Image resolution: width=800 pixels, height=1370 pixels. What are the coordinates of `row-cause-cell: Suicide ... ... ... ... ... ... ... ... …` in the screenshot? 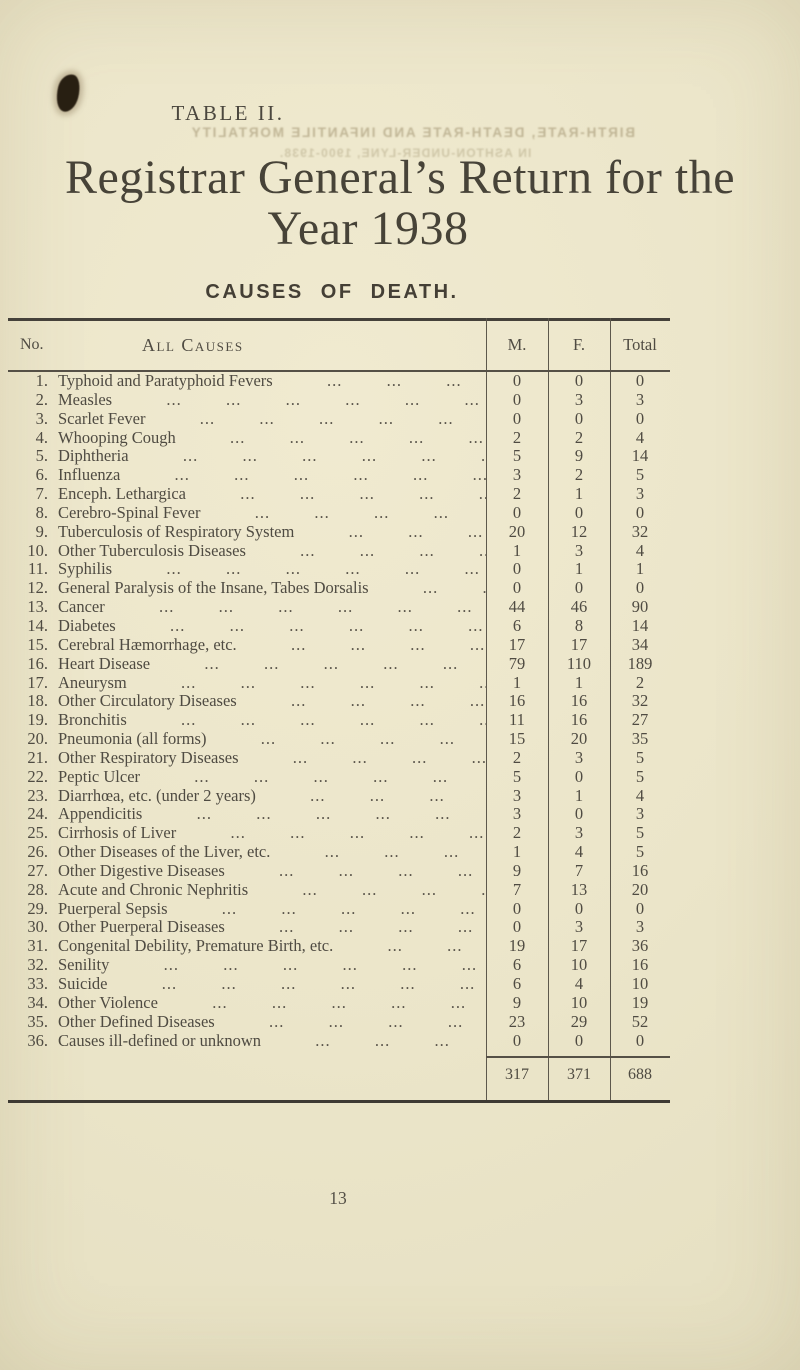 It's located at (269, 984).